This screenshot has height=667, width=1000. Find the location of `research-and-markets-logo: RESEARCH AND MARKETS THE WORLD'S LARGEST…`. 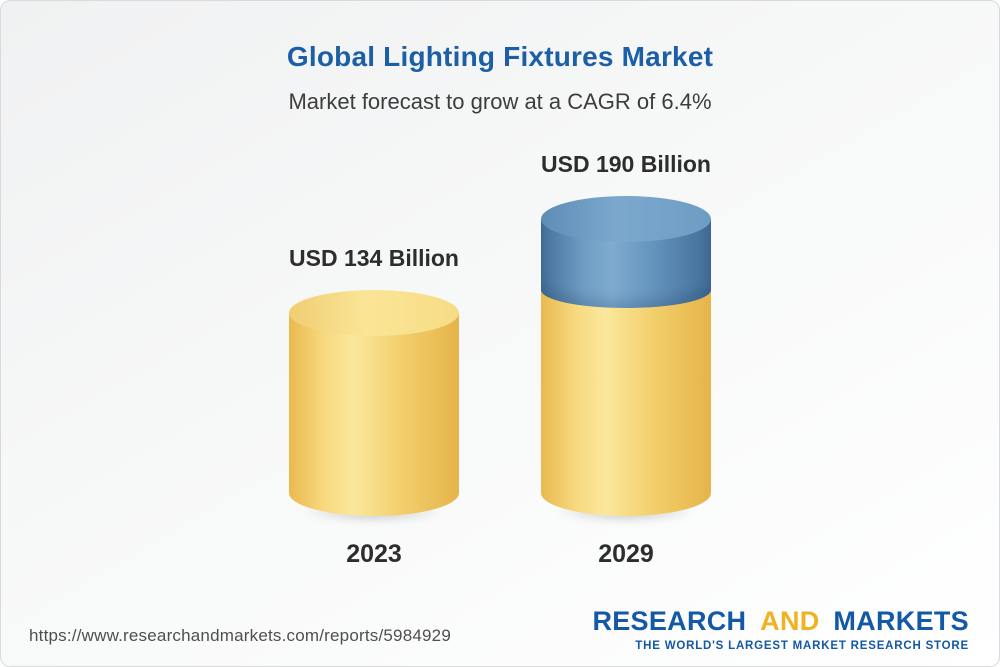

research-and-markets-logo: RESEARCH AND MARKETS THE WORLD'S LARGEST… is located at coordinates (780, 629).